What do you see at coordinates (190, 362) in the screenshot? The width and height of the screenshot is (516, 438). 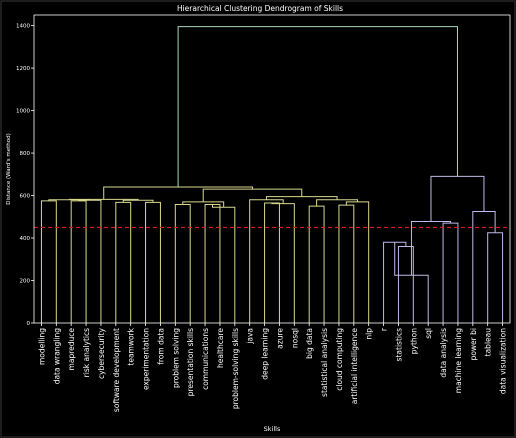 I see `leaf-label: presentation skills` at bounding box center [190, 362].